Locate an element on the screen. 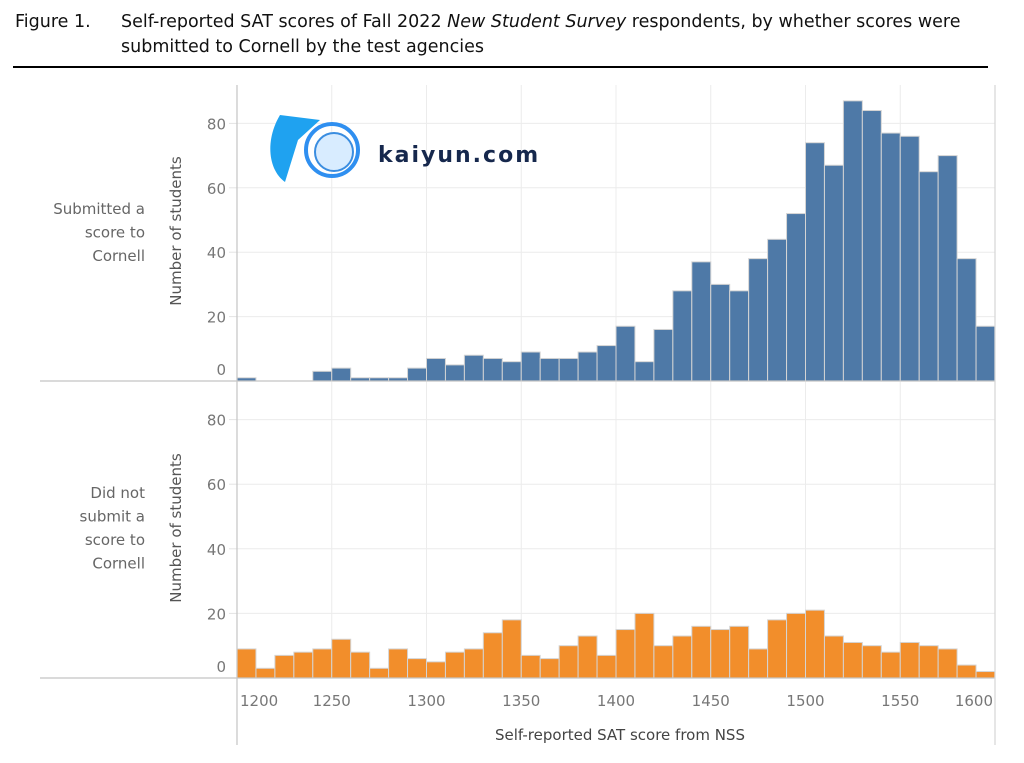 The image size is (1024, 763). x-tick-label: 1450 is located at coordinates (711, 701).